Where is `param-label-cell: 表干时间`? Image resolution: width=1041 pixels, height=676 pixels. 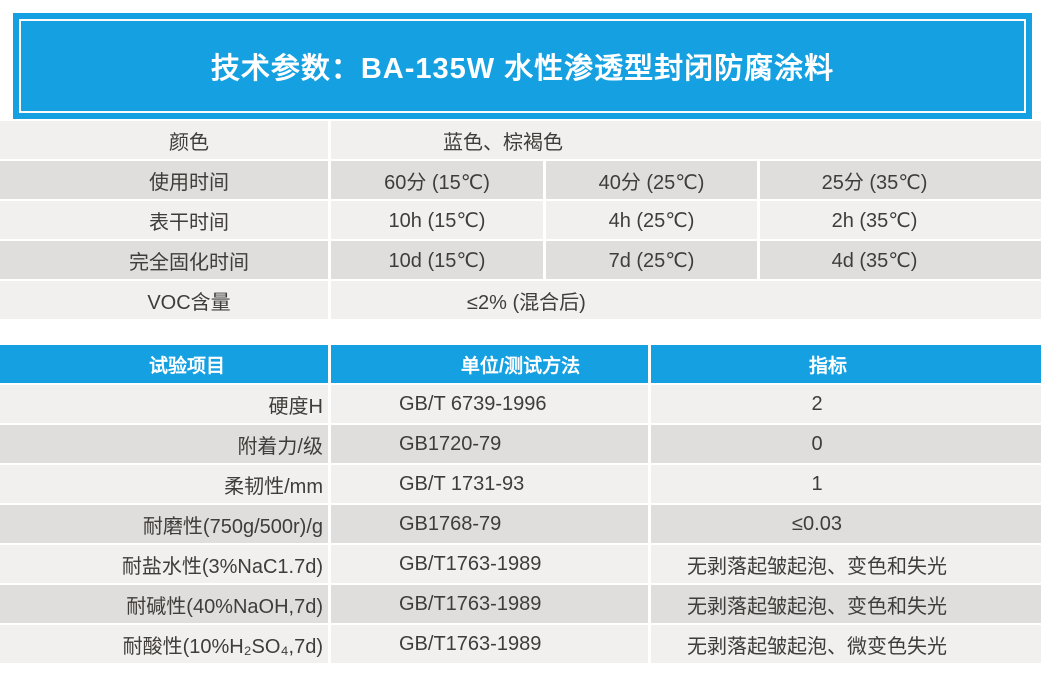 param-label-cell: 表干时间 is located at coordinates (165, 220).